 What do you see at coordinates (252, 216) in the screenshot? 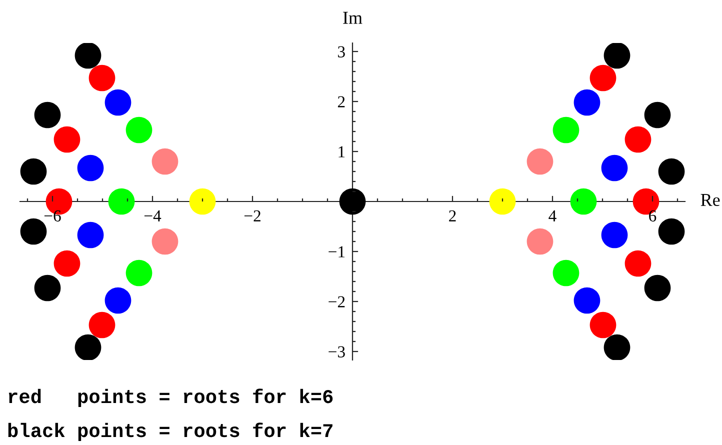
I see `x-tick-label: −2` at bounding box center [252, 216].